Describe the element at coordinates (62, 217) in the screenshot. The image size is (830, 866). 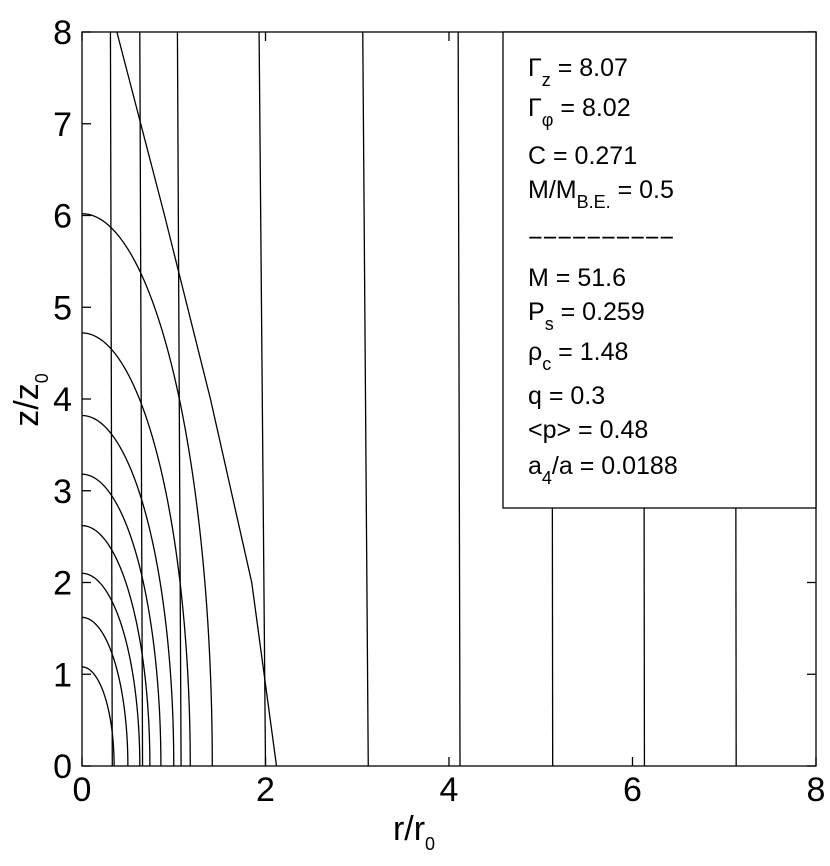
I see `y-tick-label: 6` at that location.